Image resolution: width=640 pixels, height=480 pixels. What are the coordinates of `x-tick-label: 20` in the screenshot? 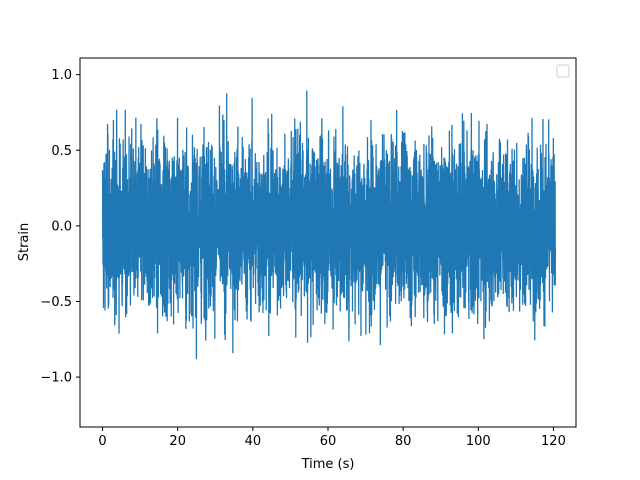 It's located at (177, 441).